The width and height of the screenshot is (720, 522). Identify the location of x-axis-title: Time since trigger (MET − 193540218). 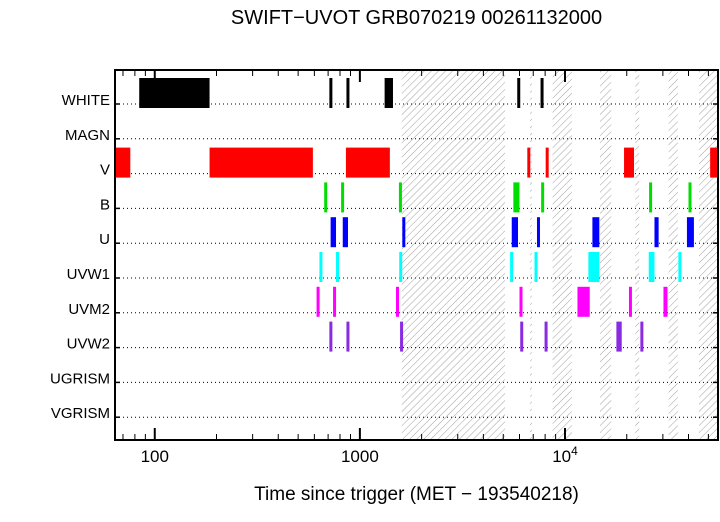
(416, 494).